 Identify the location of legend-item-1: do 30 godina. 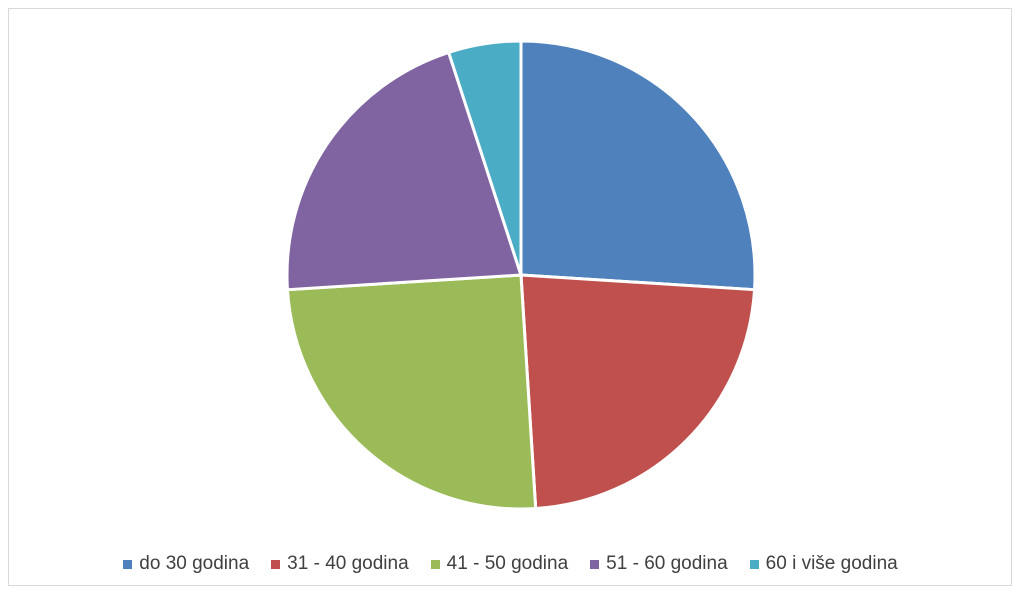
(186, 564).